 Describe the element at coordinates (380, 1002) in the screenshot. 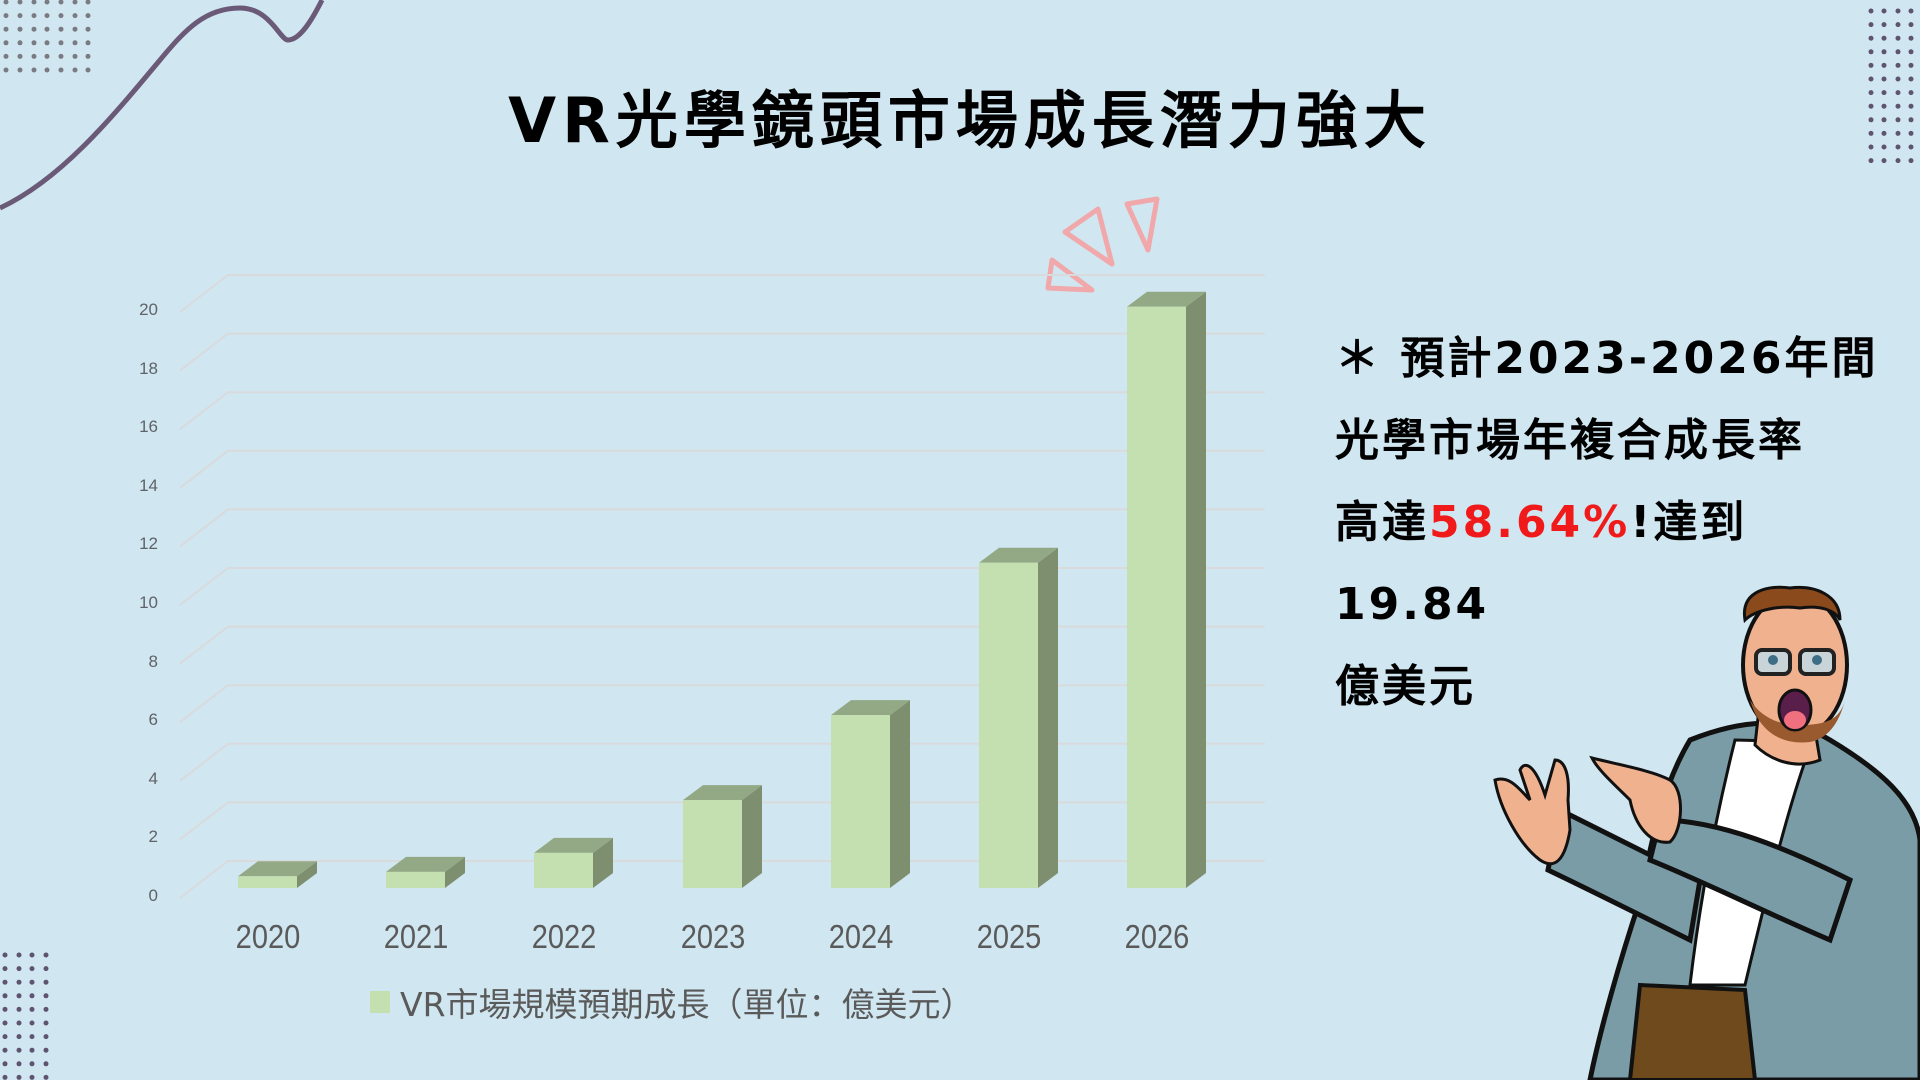

I see `legend-swatch` at that location.